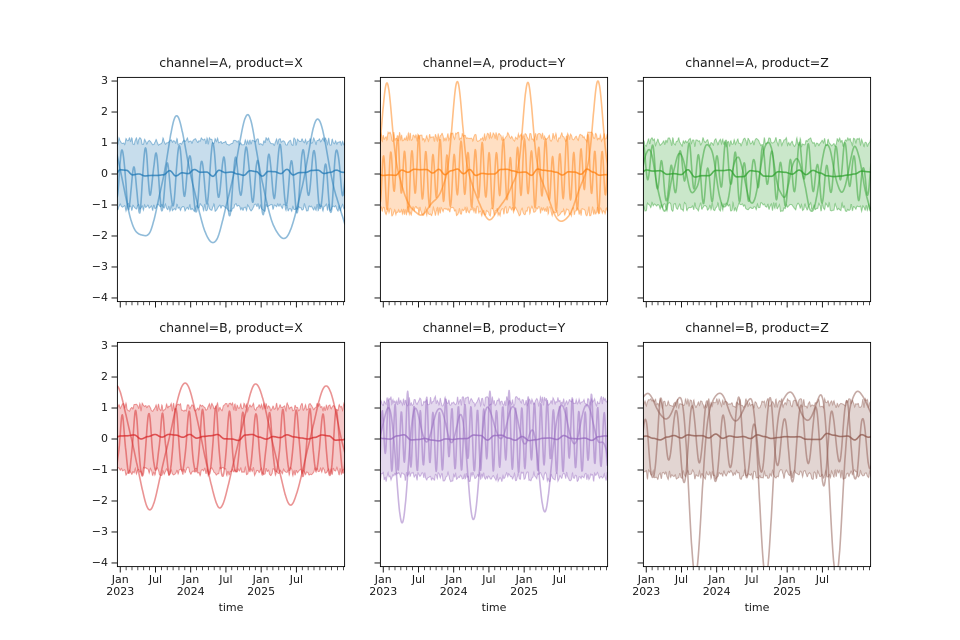 The height and width of the screenshot is (640, 960). I want to click on plot-area-channelB-productZ, so click(754, 457).